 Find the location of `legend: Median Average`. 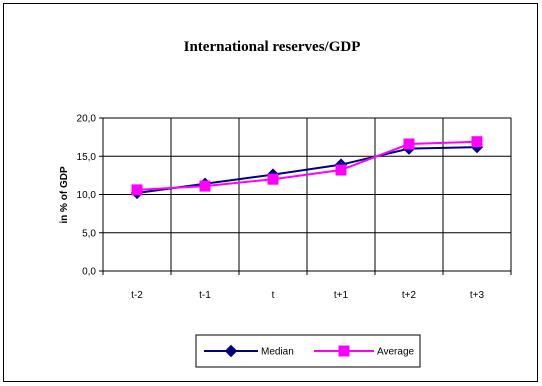

legend: Median Average is located at coordinates (309, 351).